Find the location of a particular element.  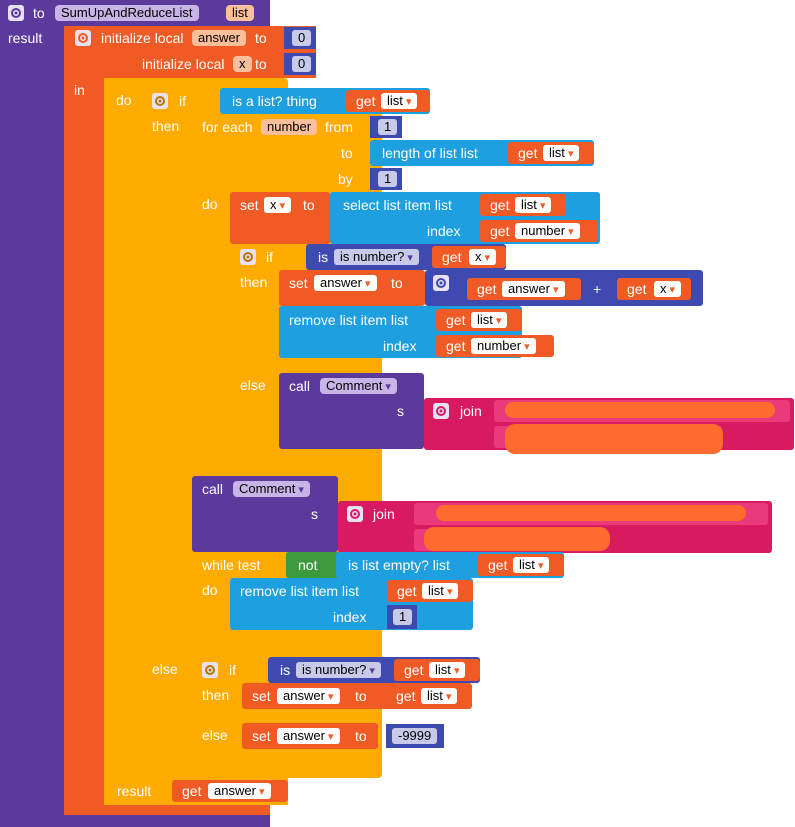

index-value-field: 1 is located at coordinates (403, 617).